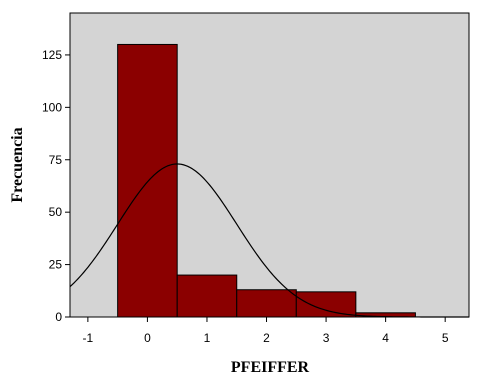 This screenshot has height=380, width=479. Describe the element at coordinates (56, 186) in the screenshot. I see `y-axis: 0 25 50 75 100 125` at that location.